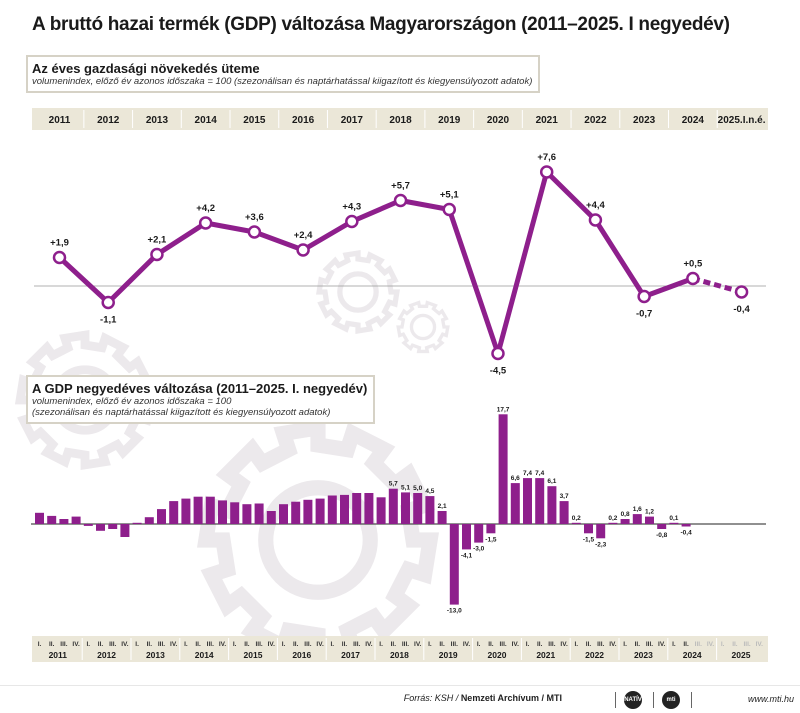  Describe the element at coordinates (742, 120) in the screenshot. I see `year-label: 2025.I.n.é.` at that location.